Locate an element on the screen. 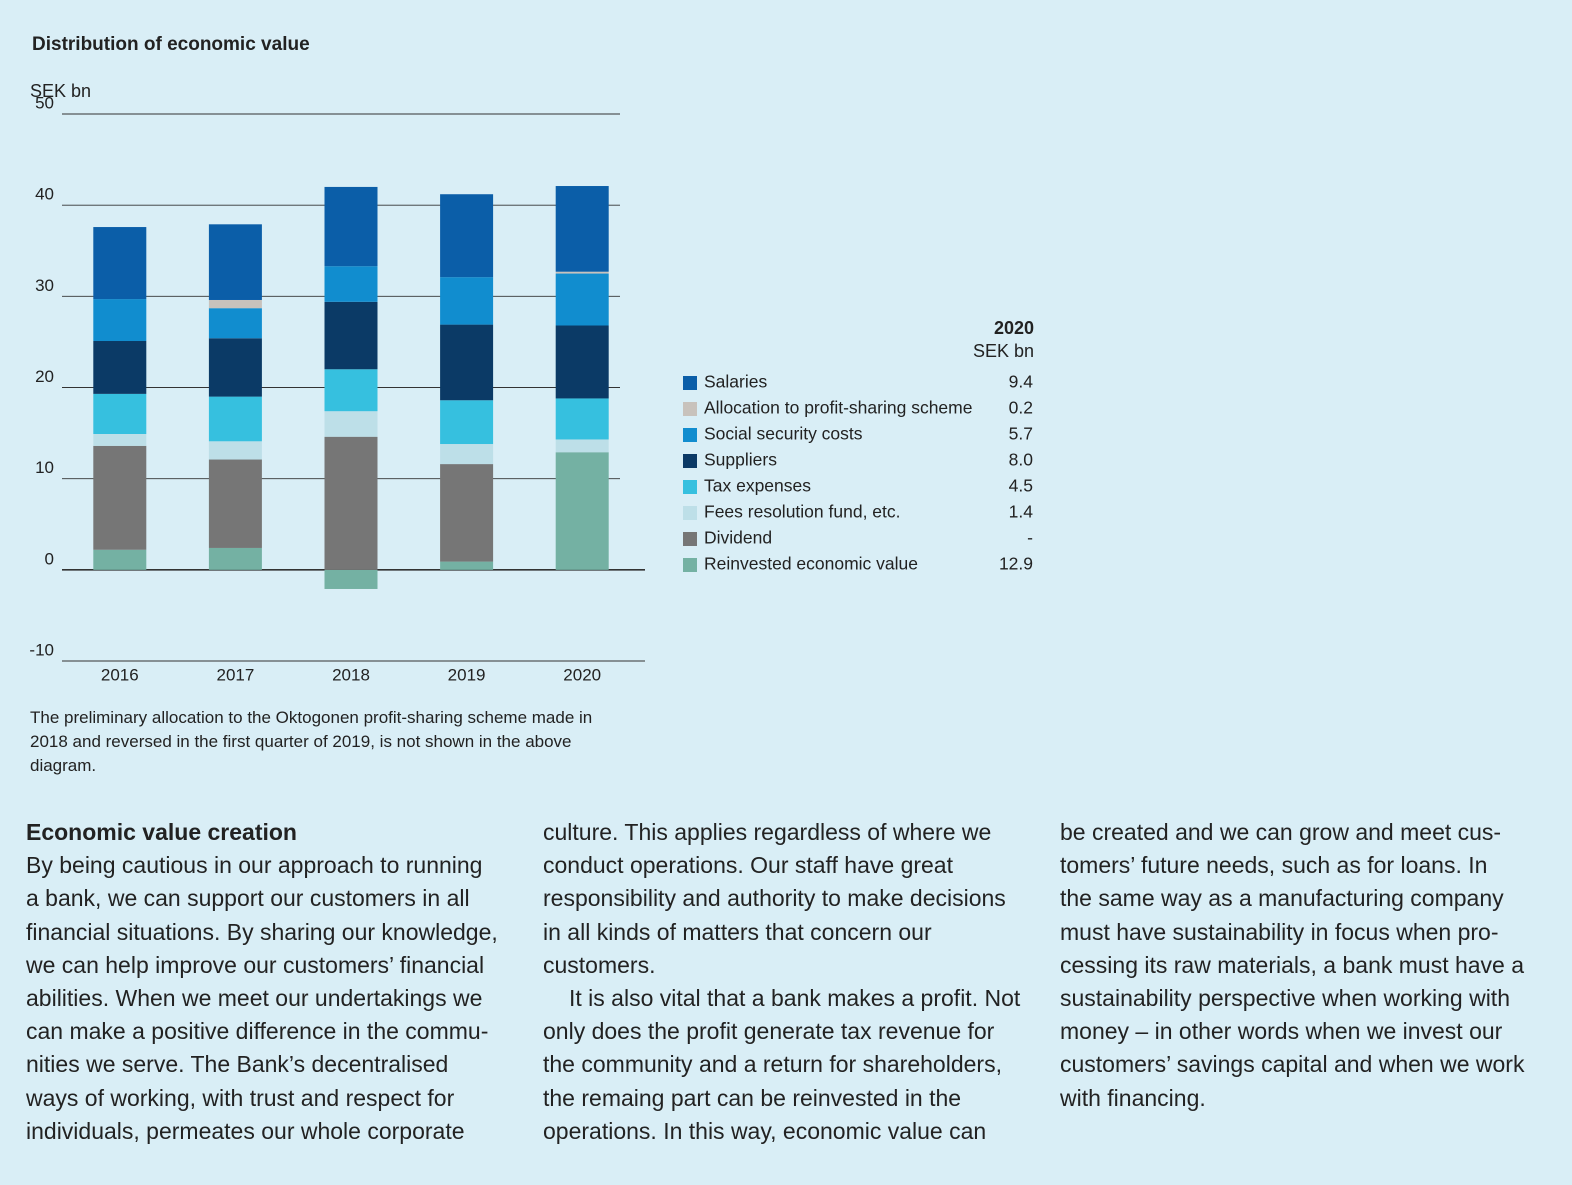 The height and width of the screenshot is (1185, 1572). article-line: conduct operations. Our staff have great is located at coordinates (748, 865).